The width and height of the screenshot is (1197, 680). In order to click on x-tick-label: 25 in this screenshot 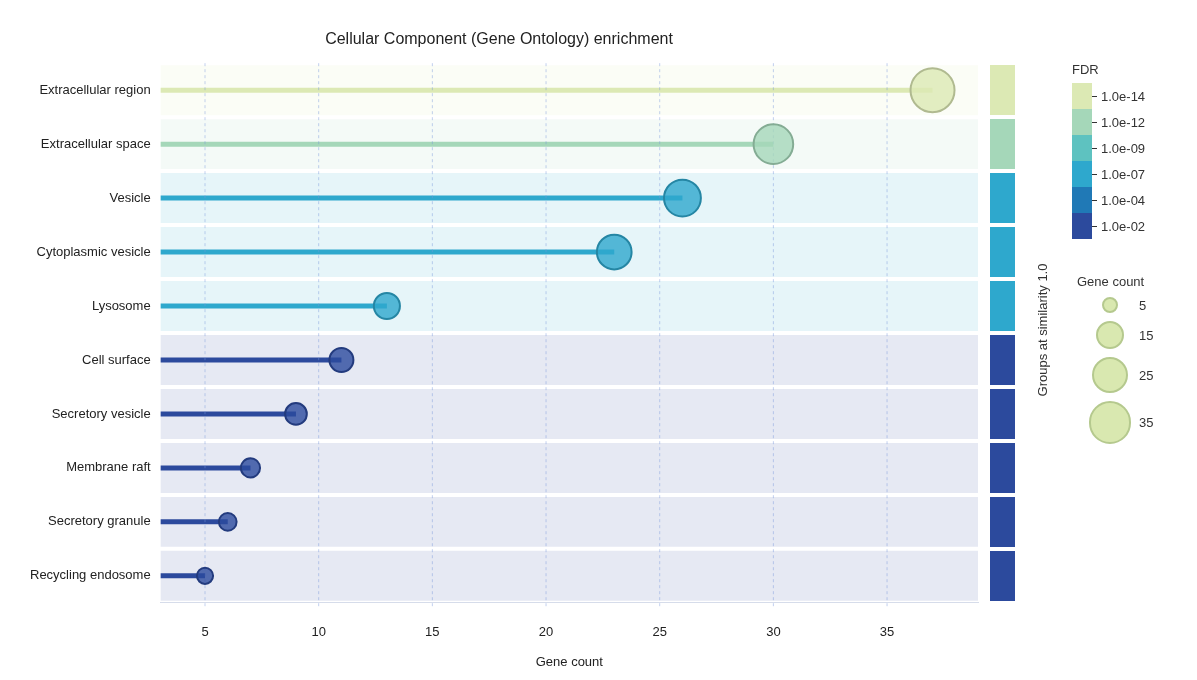, I will do `click(659, 632)`.